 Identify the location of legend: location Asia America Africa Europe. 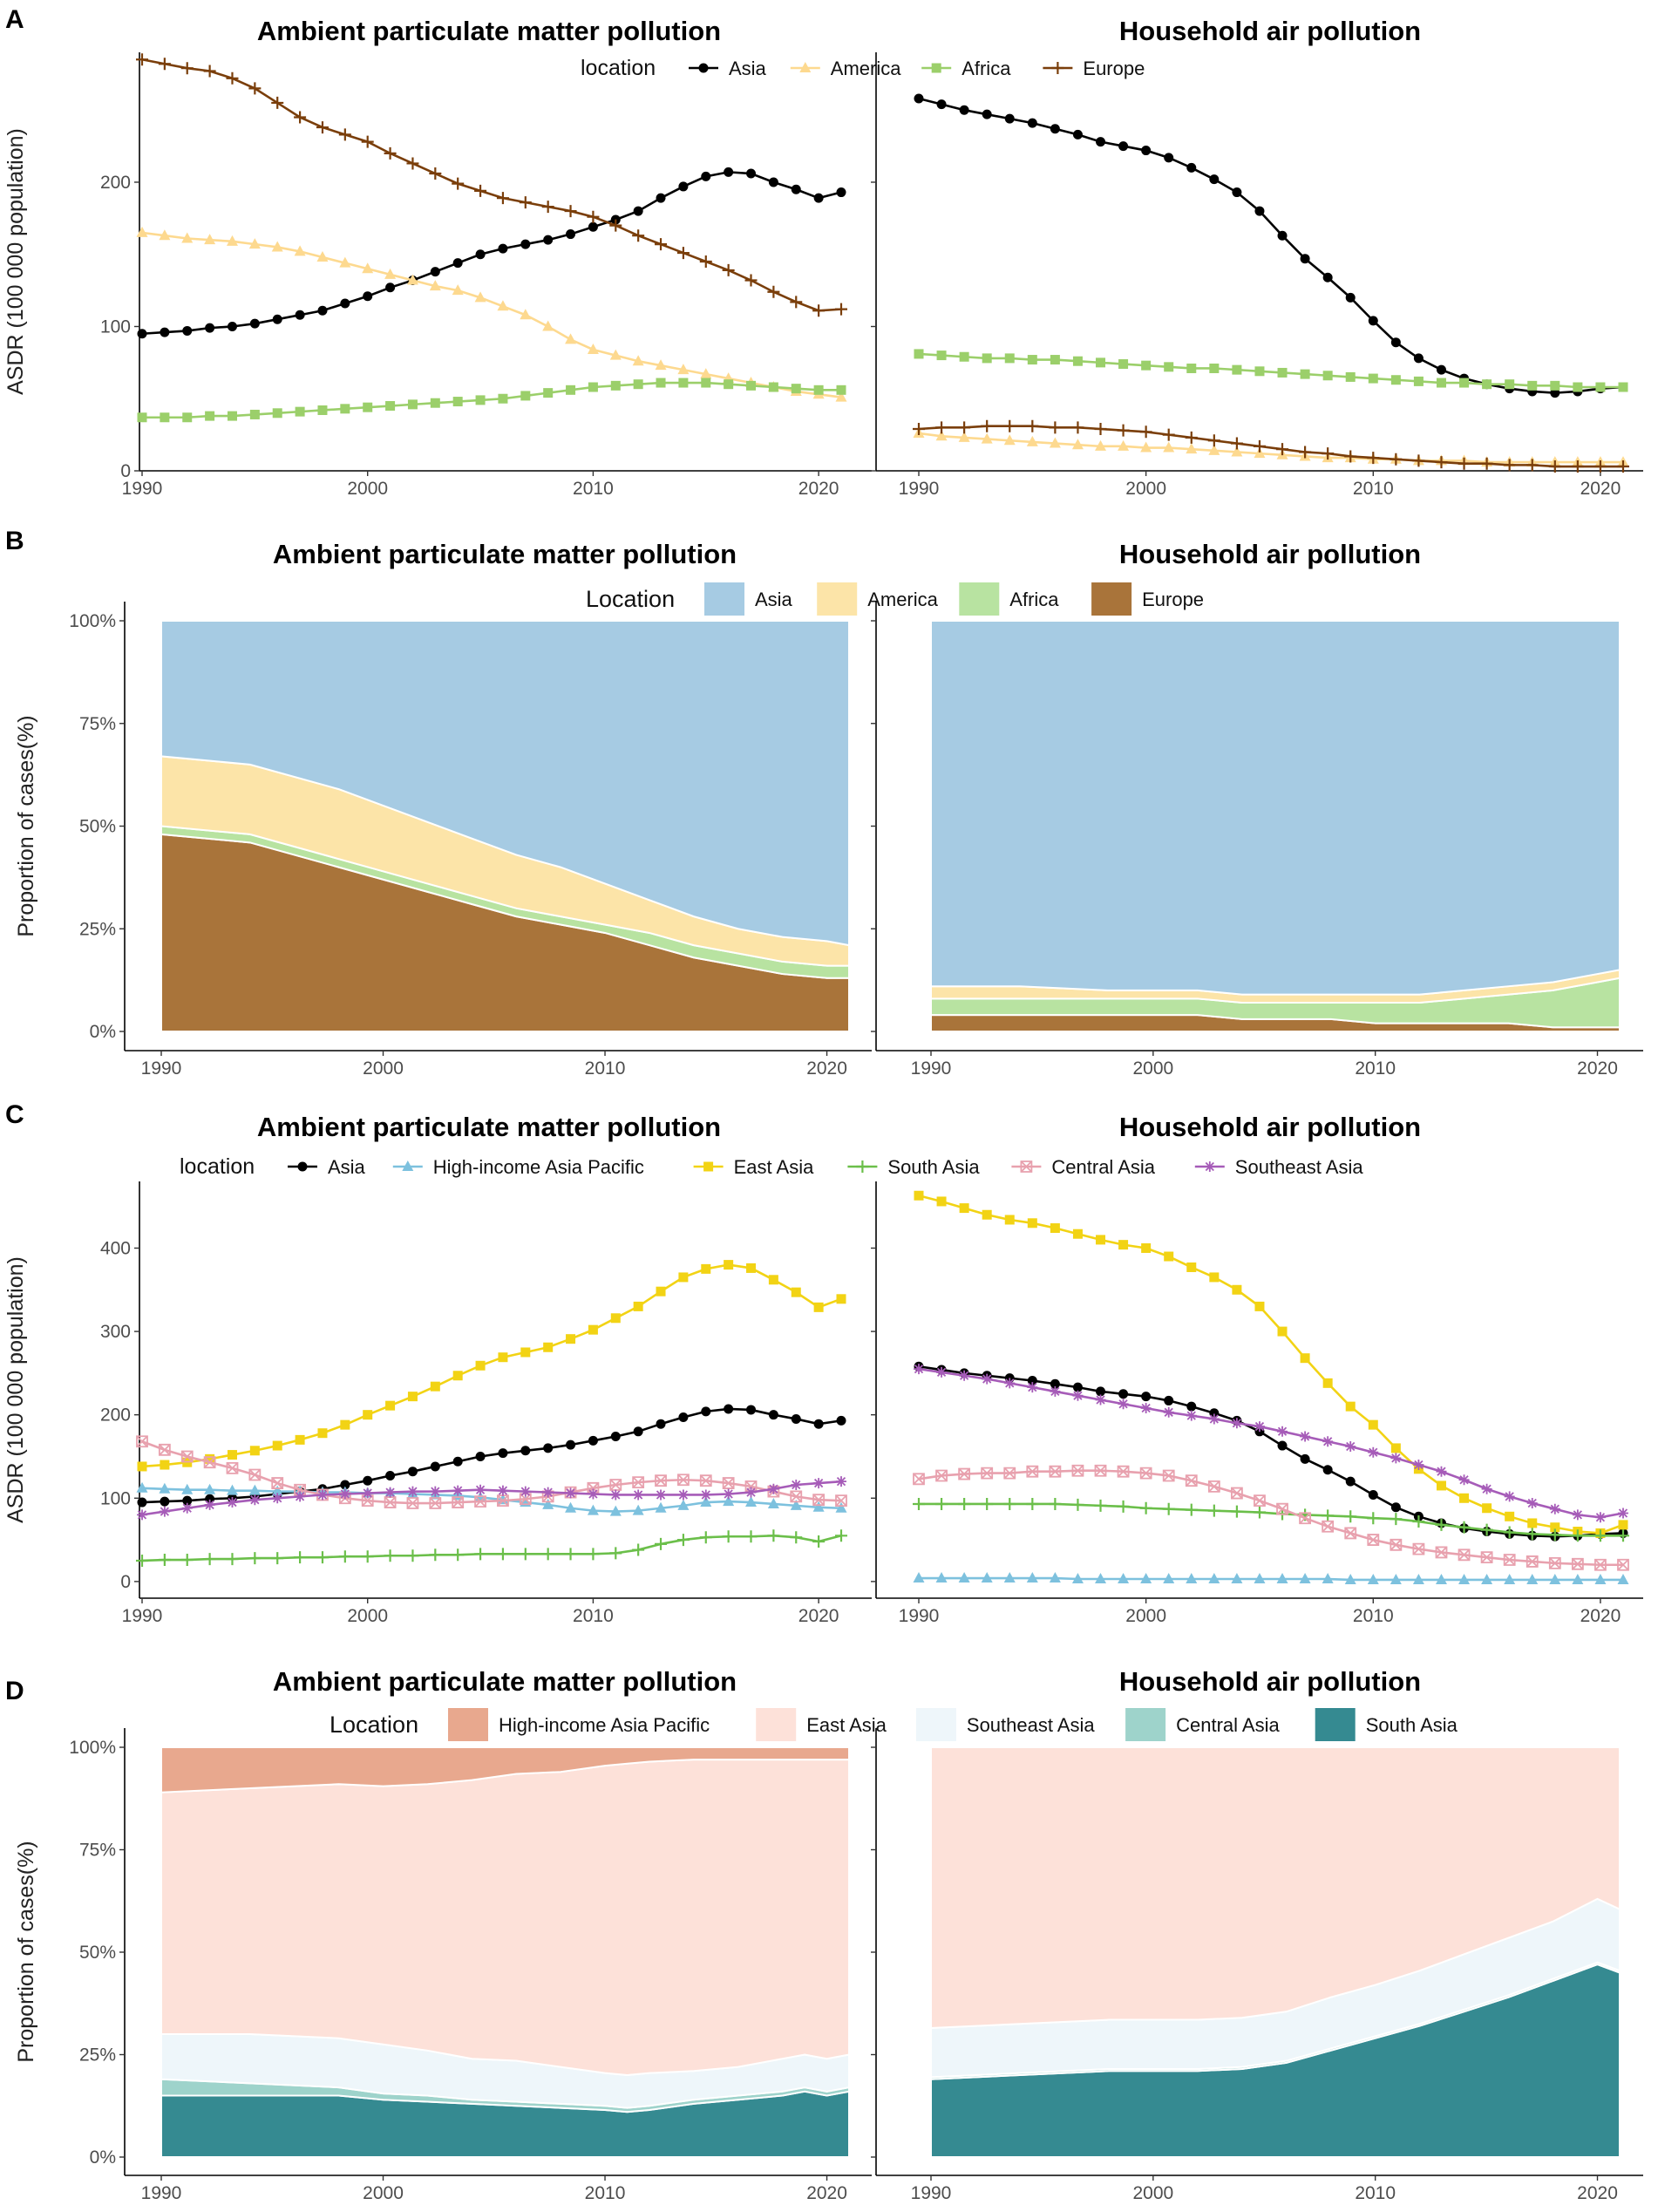
(863, 68).